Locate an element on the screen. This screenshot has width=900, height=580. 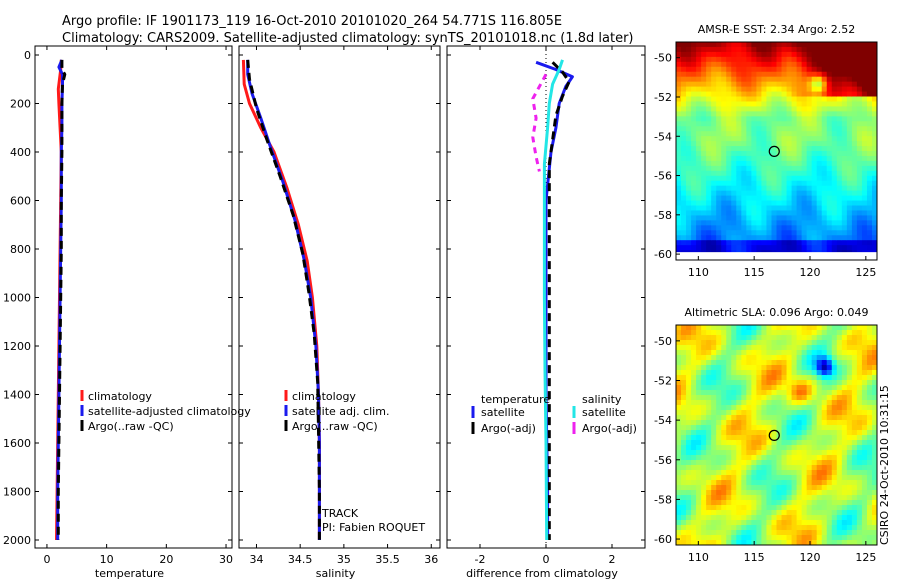
y-tick-label: 1400 is located at coordinates (17, 395).